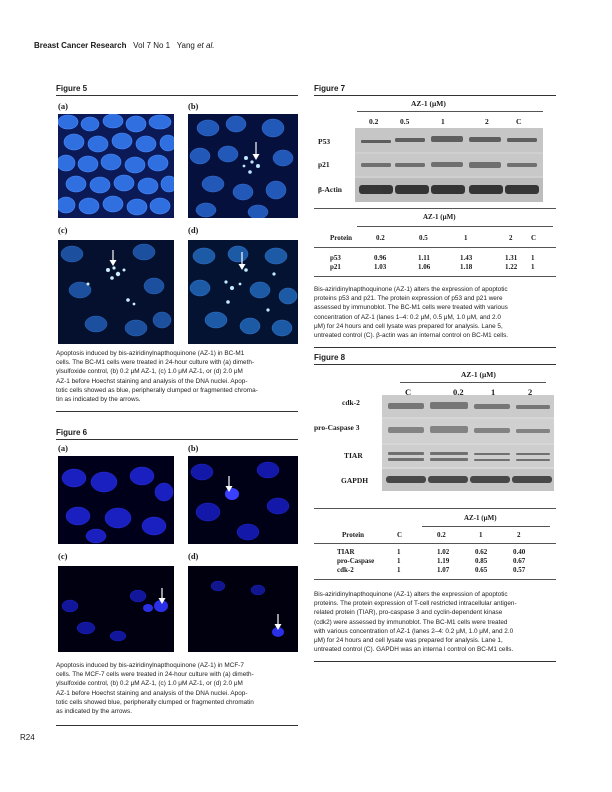 The width and height of the screenshot is (612, 792). I want to click on journal-volume: Vol 7 No 1, so click(152, 45).